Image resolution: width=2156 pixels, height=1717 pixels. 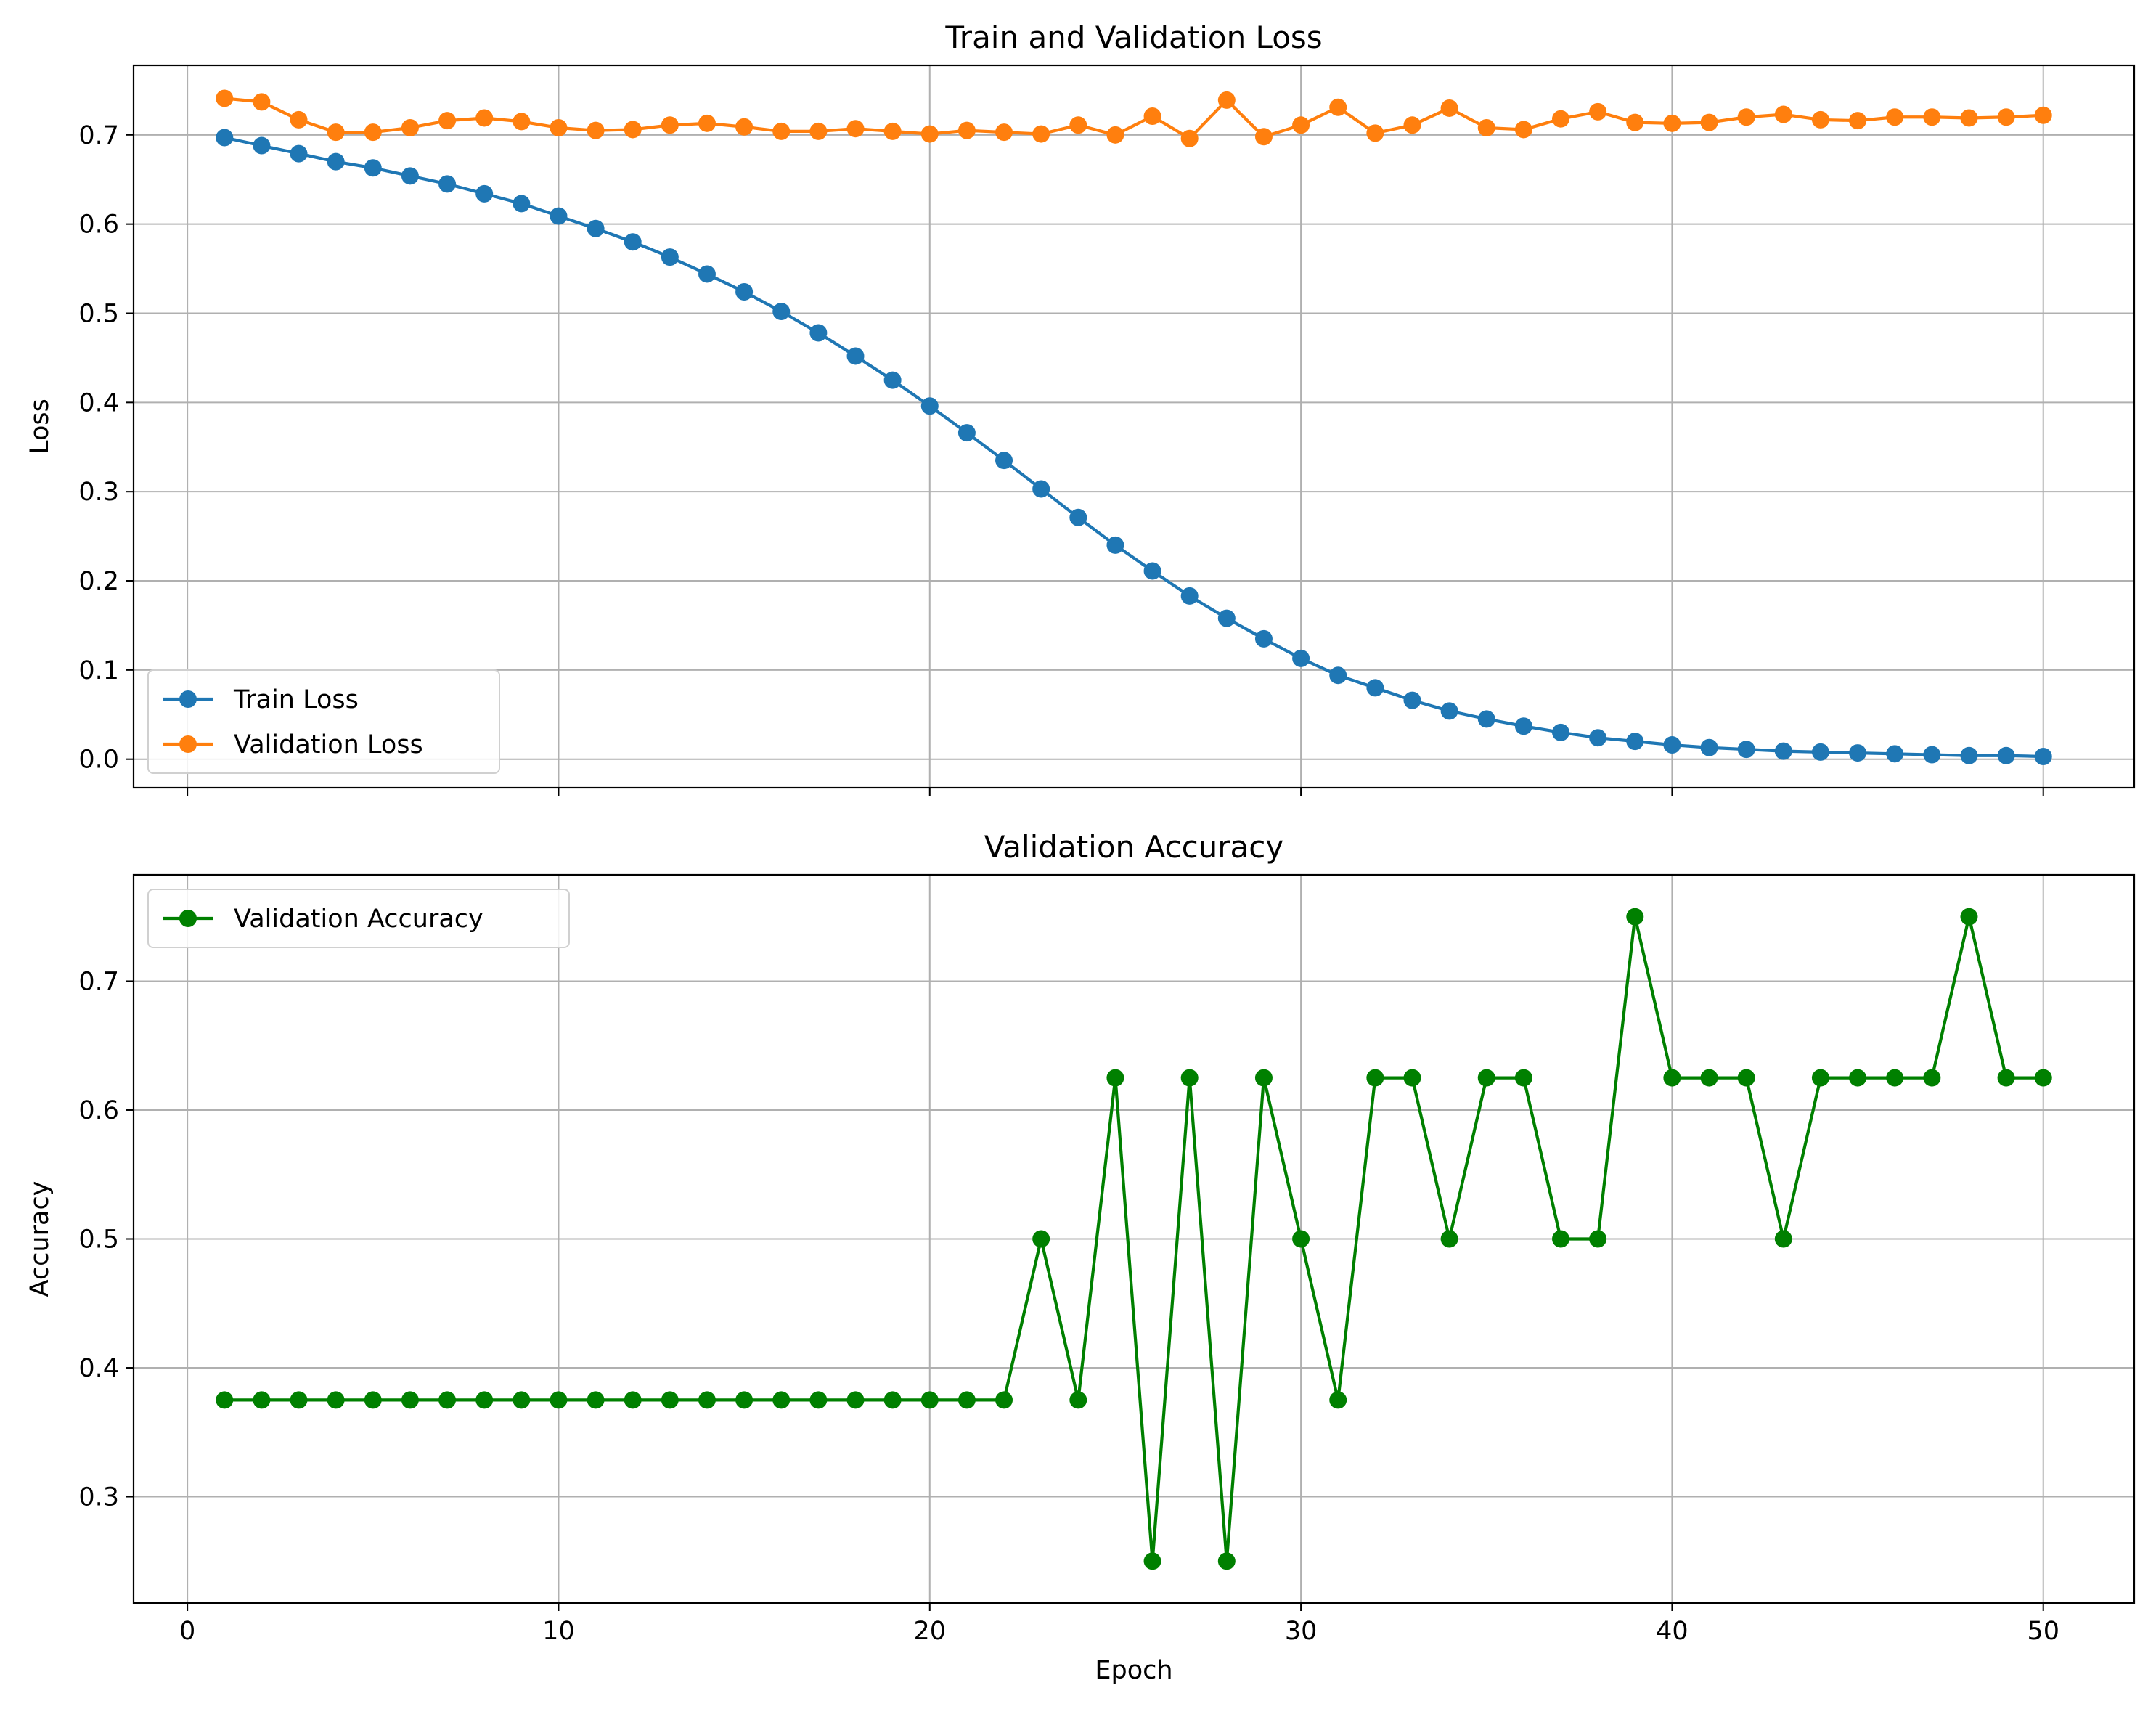 What do you see at coordinates (40, 1239) in the screenshot?
I see `accuracy-y-axis-label: Accuracy` at bounding box center [40, 1239].